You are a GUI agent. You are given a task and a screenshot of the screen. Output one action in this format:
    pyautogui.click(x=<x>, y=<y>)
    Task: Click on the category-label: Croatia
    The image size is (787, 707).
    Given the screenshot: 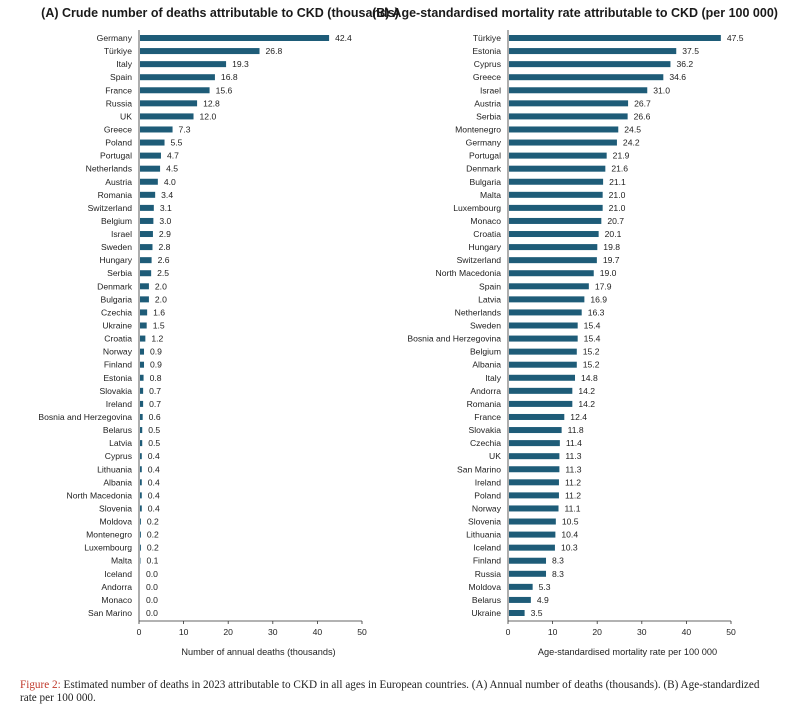 What is the action you would take?
    pyautogui.click(x=487, y=234)
    